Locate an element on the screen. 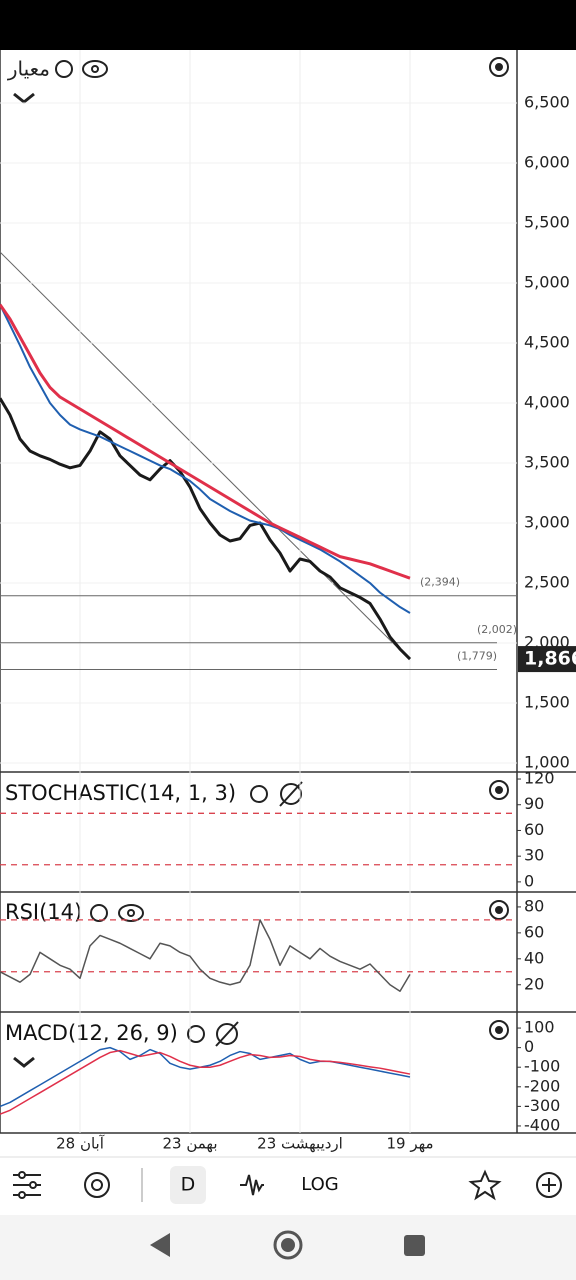  add-button is located at coordinates (549, 1185).